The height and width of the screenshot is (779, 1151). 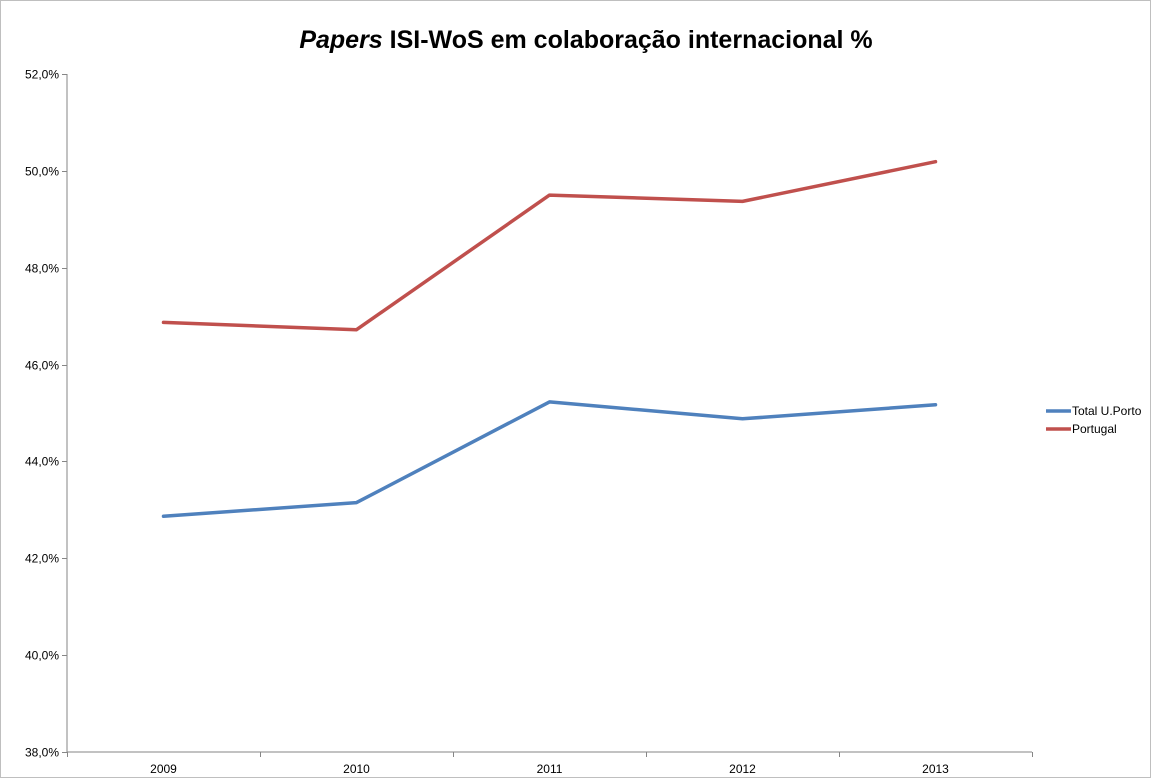 What do you see at coordinates (550, 769) in the screenshot?
I see `x-tick-label: 2011` at bounding box center [550, 769].